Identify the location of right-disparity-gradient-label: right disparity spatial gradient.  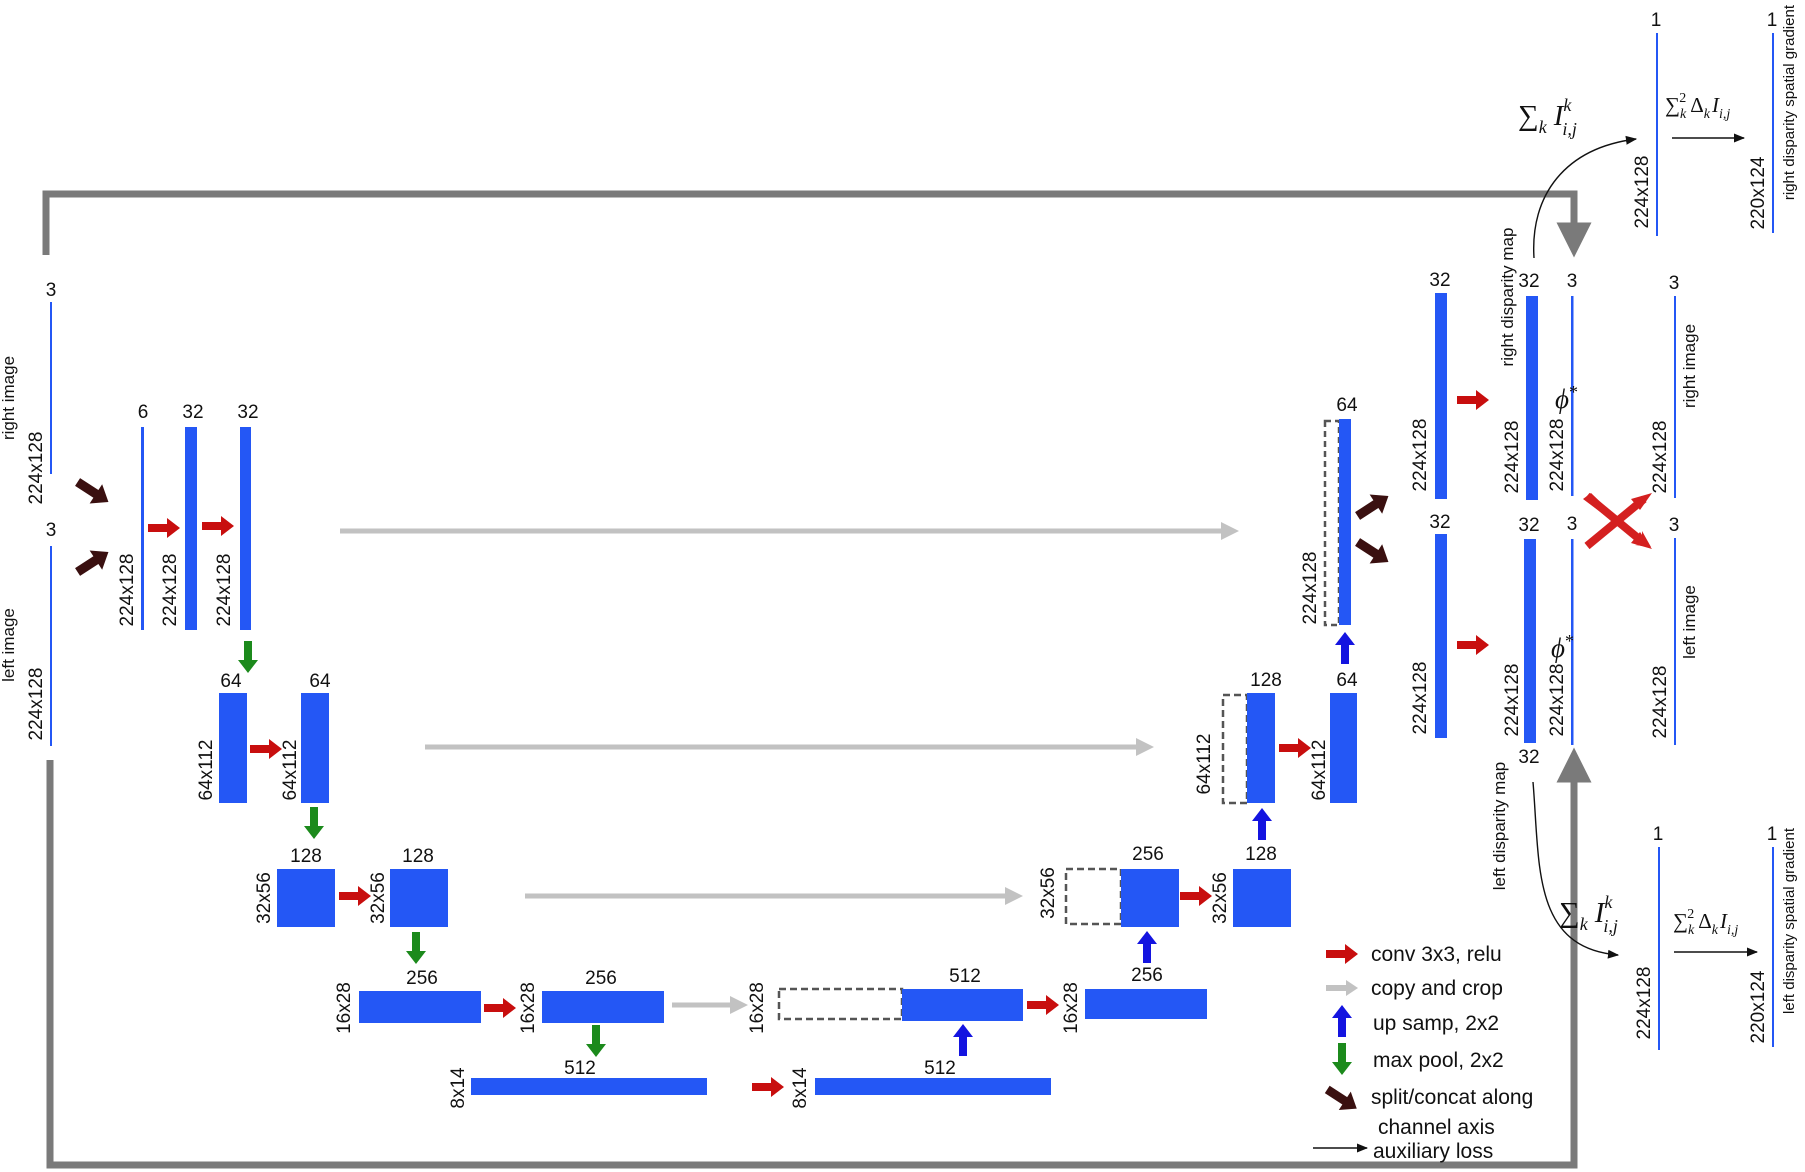
(1789, 102).